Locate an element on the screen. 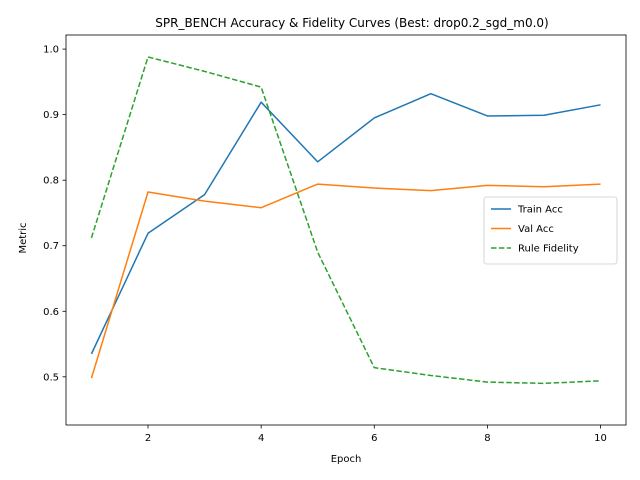  x-tick-label: 6 is located at coordinates (374, 438).